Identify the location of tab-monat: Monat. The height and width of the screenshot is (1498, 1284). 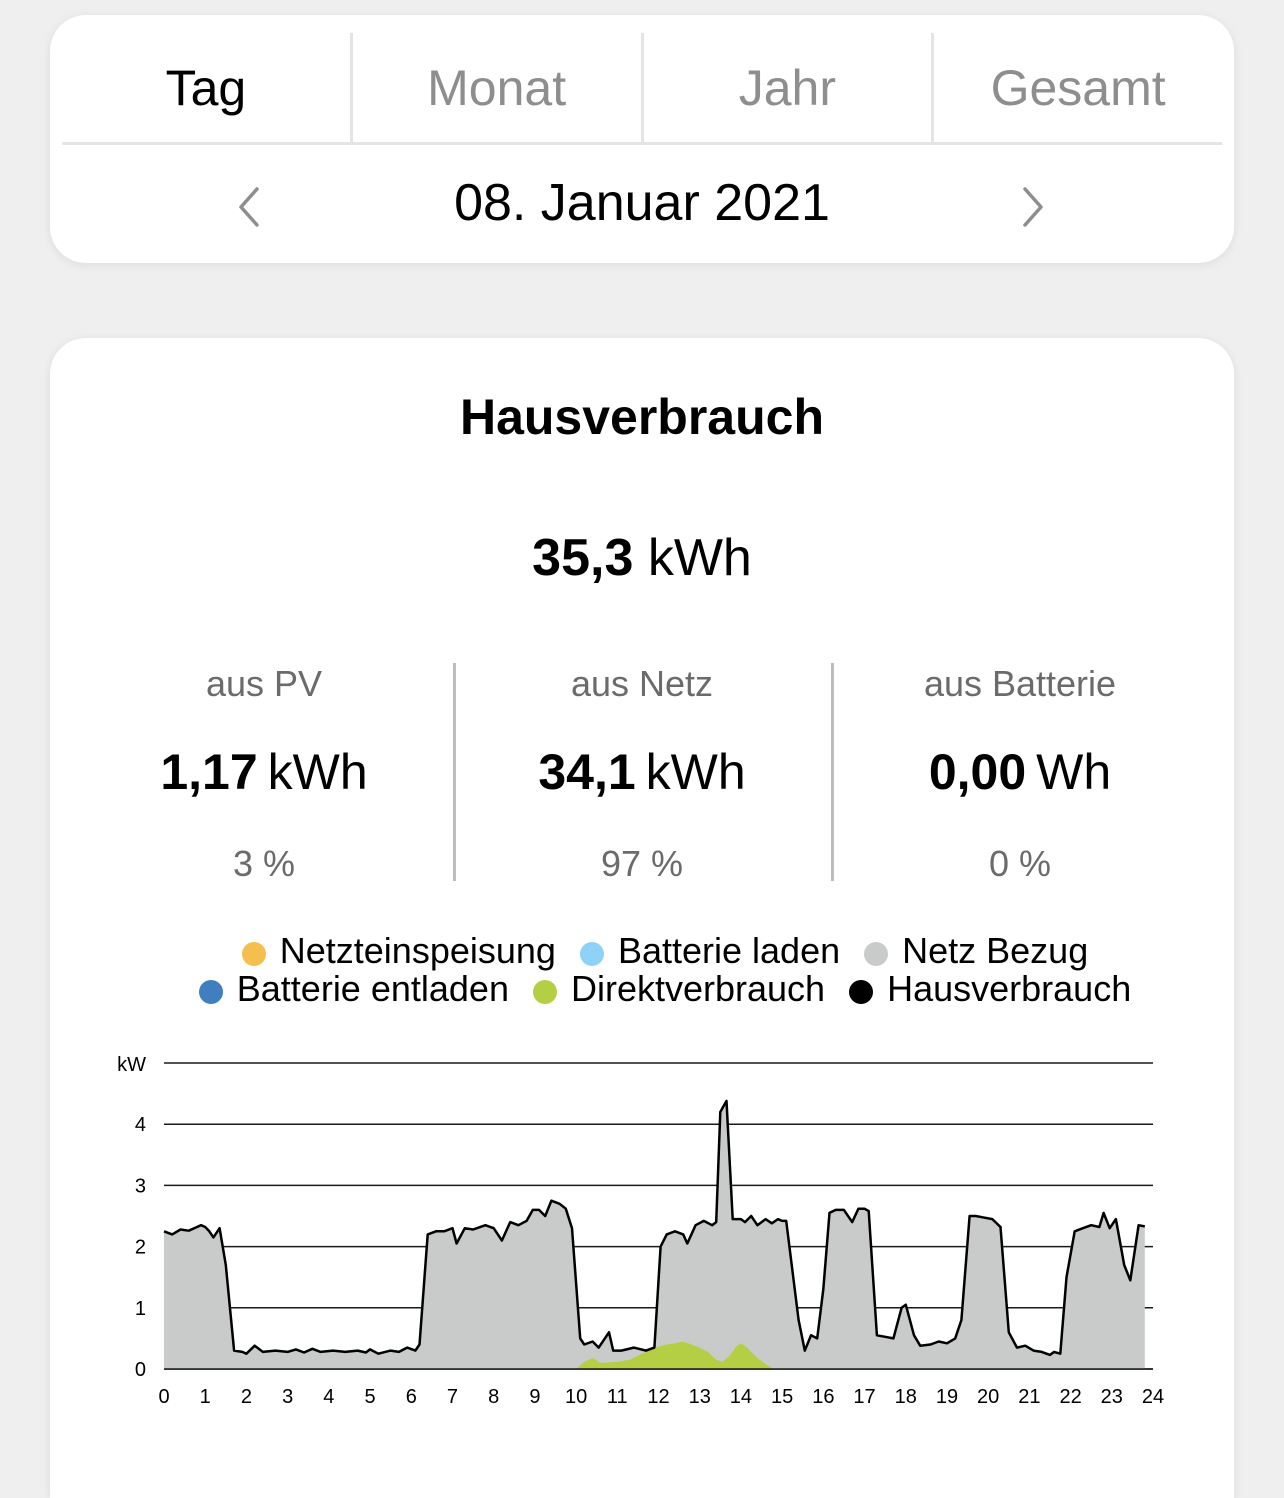
(498, 88).